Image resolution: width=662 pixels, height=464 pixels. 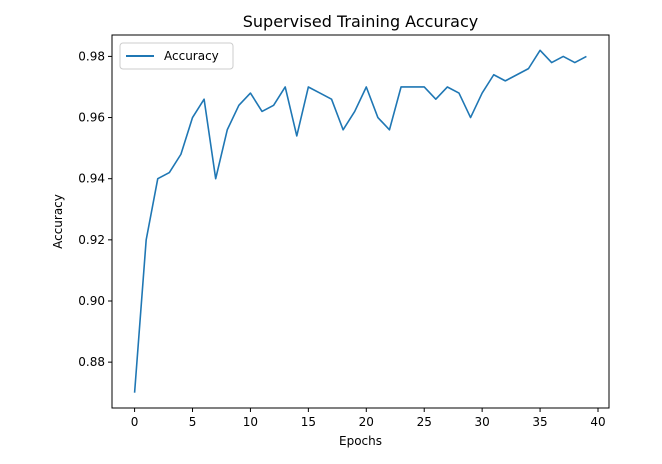 I want to click on y-axis-ticks: 0.88 0.90 0.92 0.94 0.96 0.98, so click(x=95, y=209).